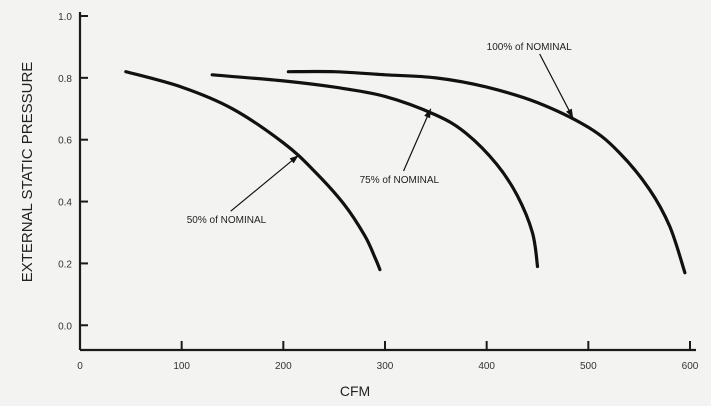 This screenshot has height=406, width=711. Describe the element at coordinates (388, 356) in the screenshot. I see `x-axis-ticks: 0 100 200 300 400 500 600` at that location.